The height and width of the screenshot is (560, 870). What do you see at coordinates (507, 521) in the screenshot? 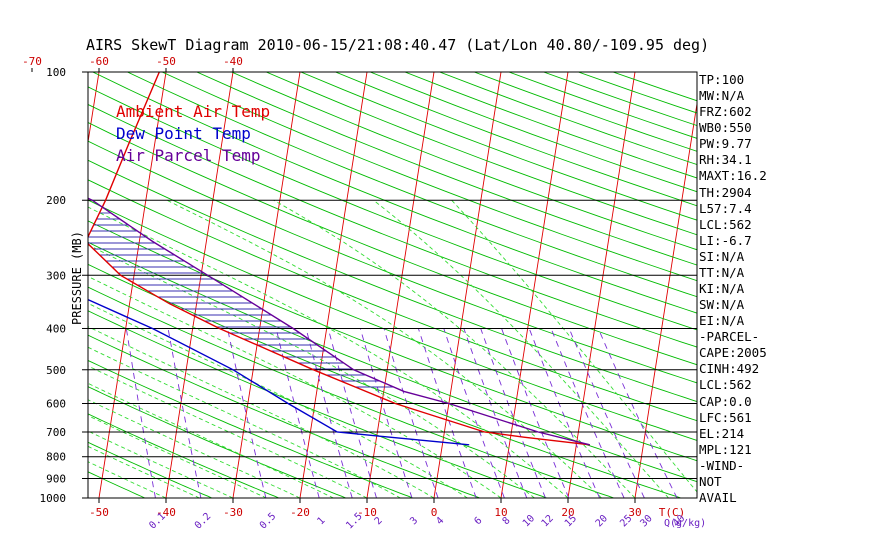
I see `mixing-ratio-tick-label: 8` at bounding box center [507, 521].